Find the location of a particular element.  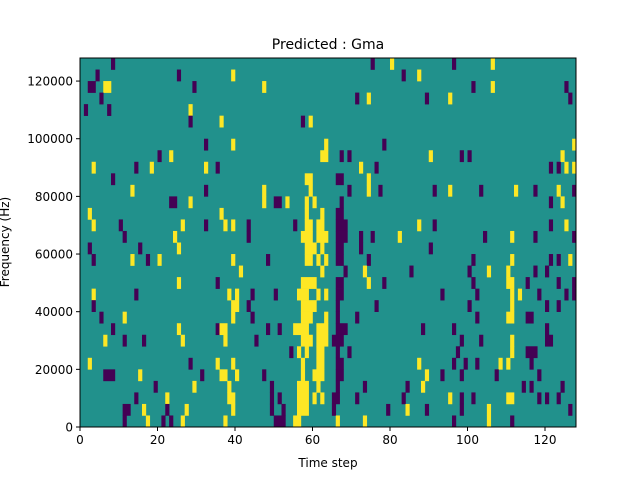

x-tick-label: 60 is located at coordinates (312, 440).